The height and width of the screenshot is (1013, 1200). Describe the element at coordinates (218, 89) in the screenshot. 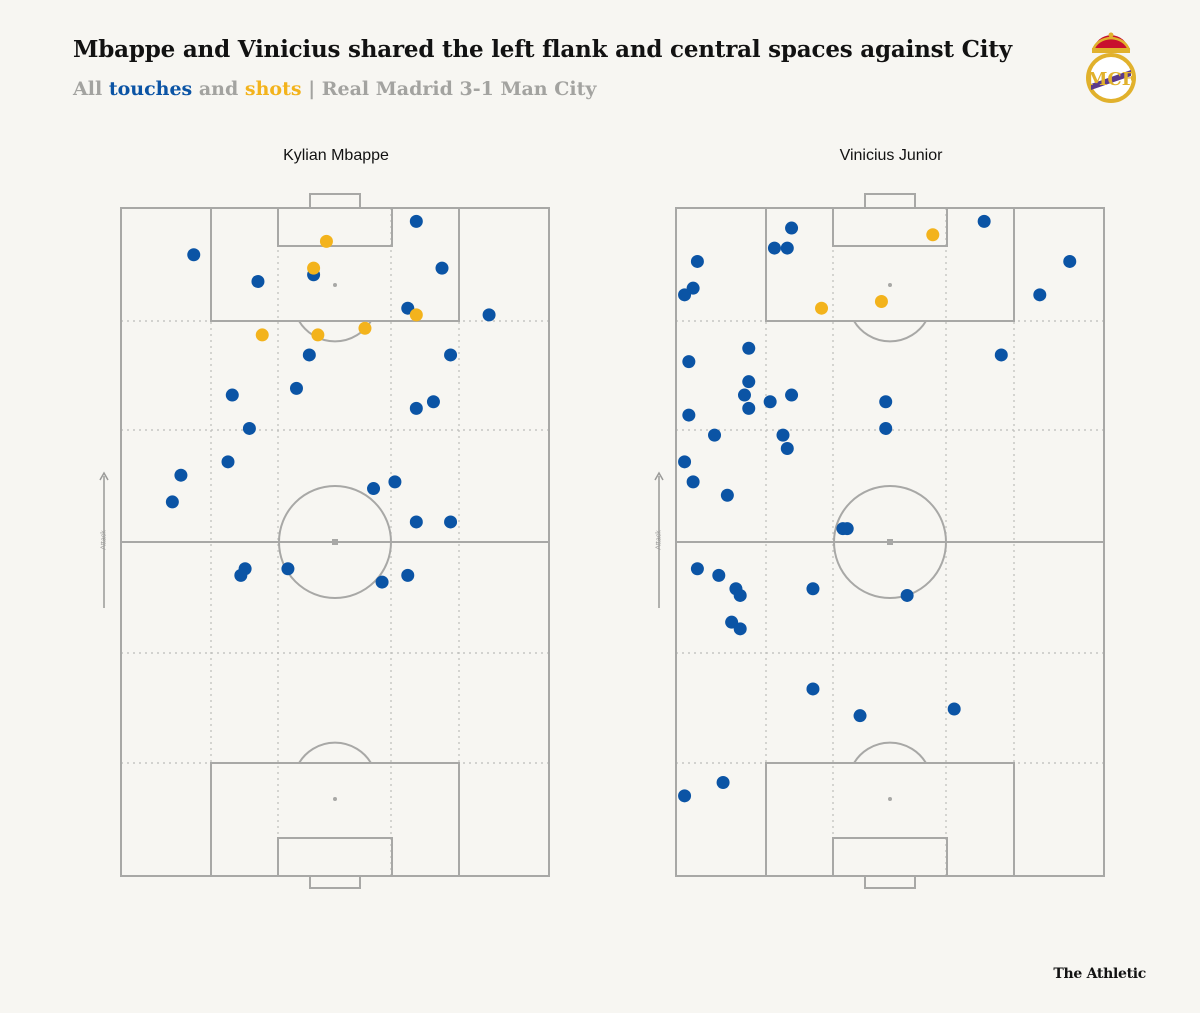

I see `subtitle-middle: and` at that location.